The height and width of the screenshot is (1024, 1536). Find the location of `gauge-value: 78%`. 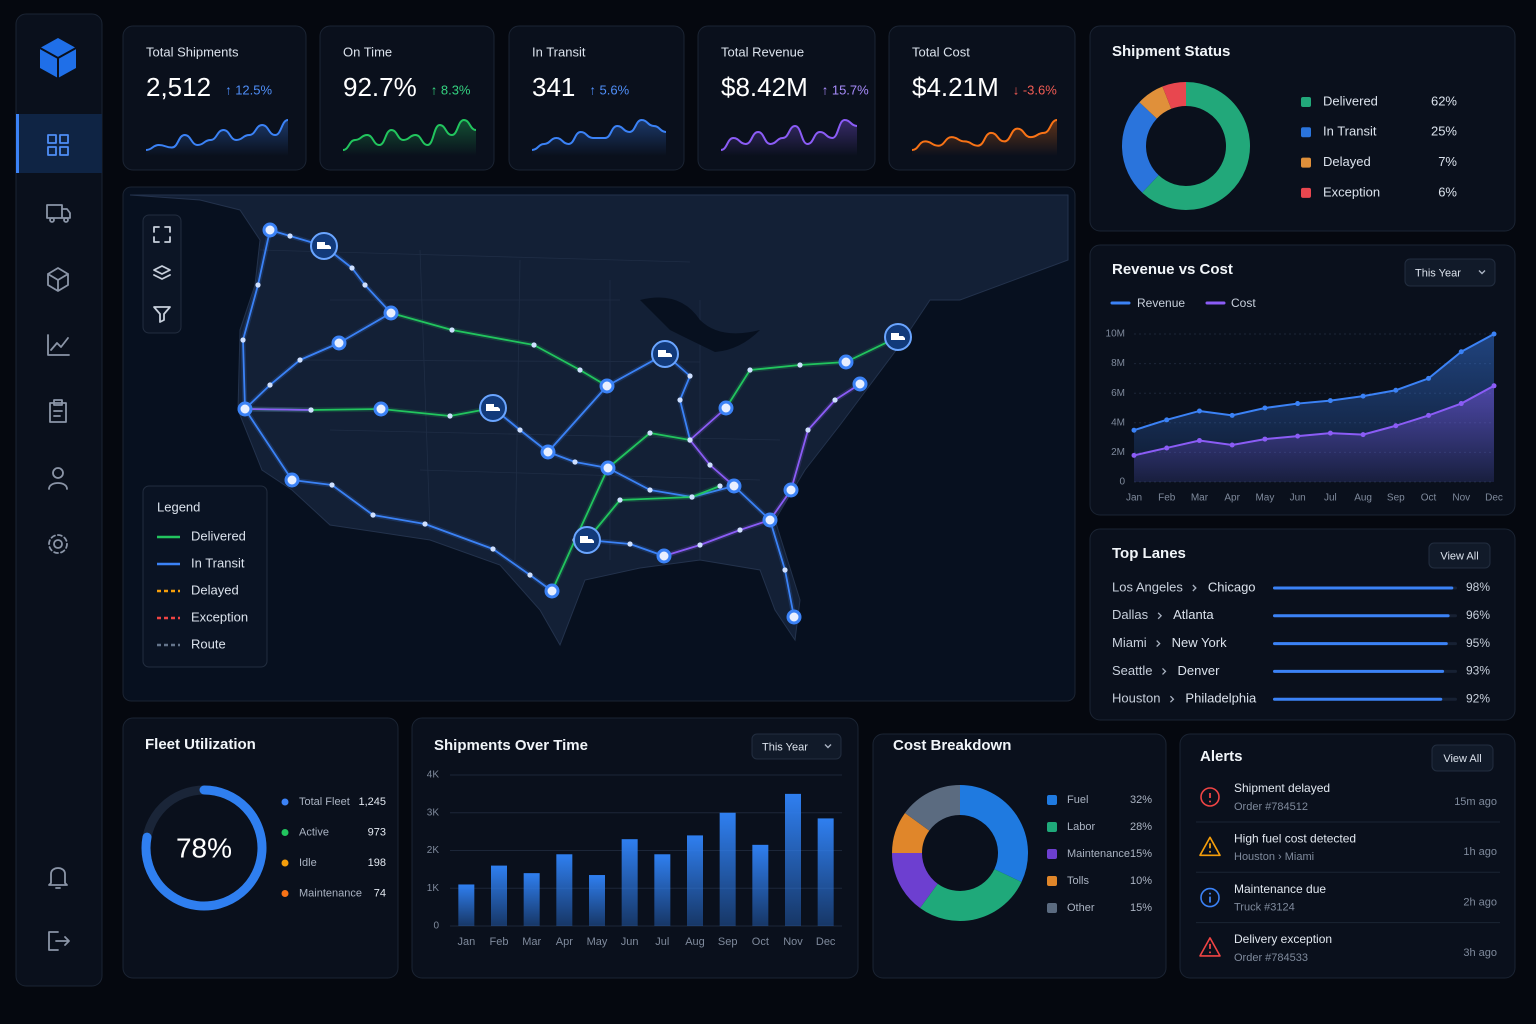

gauge-value: 78% is located at coordinates (204, 847).